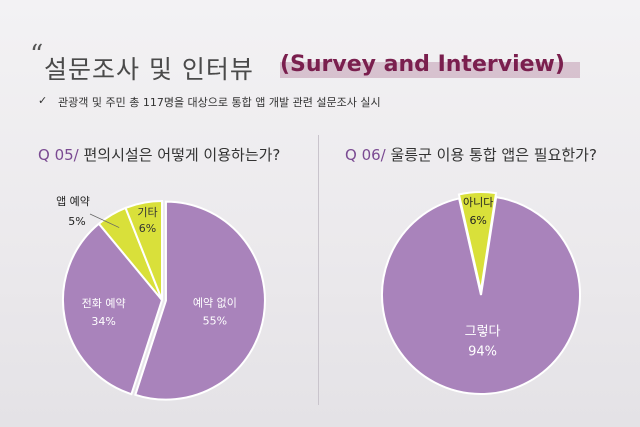  What do you see at coordinates (147, 212) in the screenshot?
I see `chart1-label-3: 기타` at bounding box center [147, 212].